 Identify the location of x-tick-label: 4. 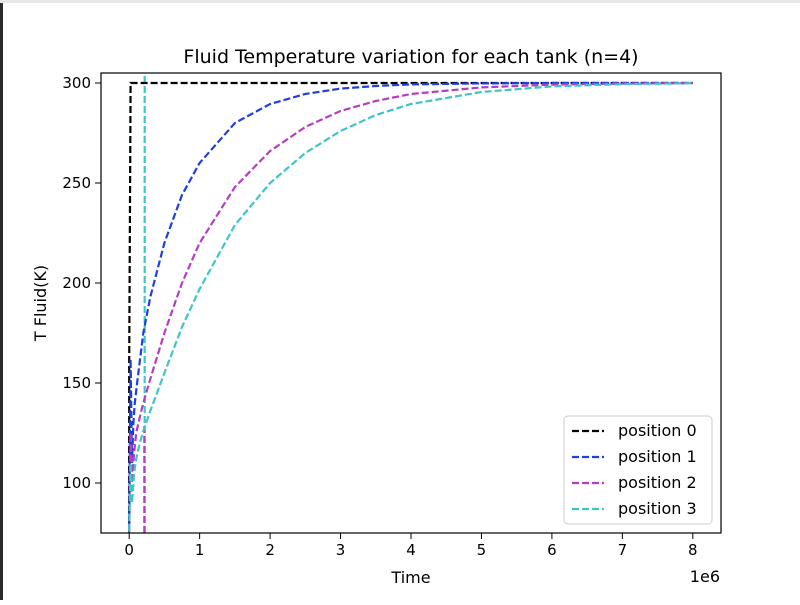
(411, 550).